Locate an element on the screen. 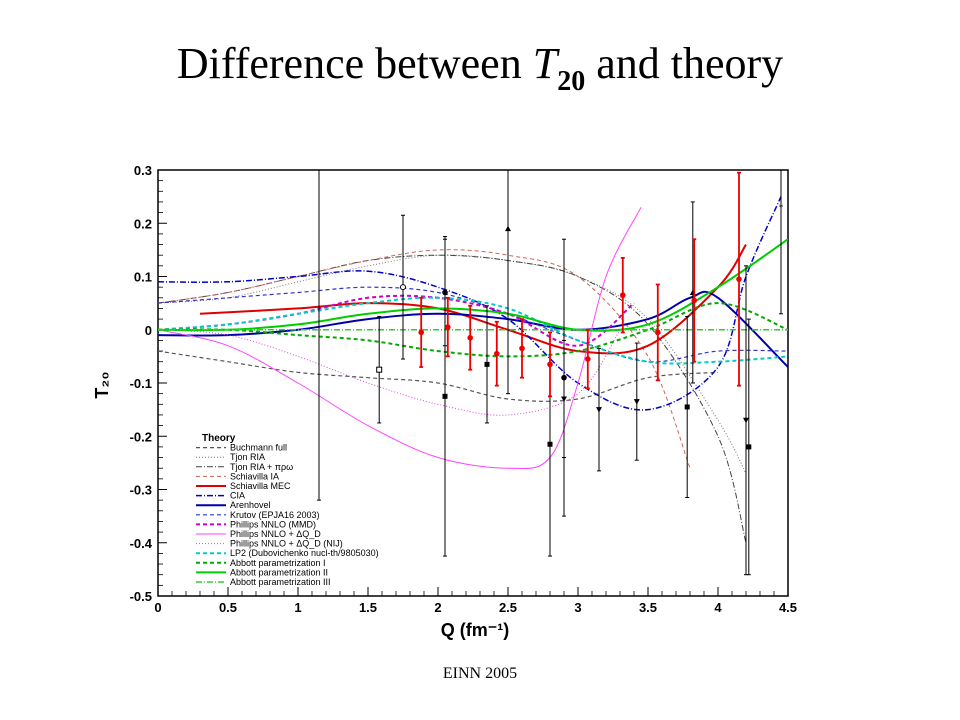 This screenshot has height=720, width=960. legend-entry: Phillips NNLO (MMD) is located at coordinates (273, 524).